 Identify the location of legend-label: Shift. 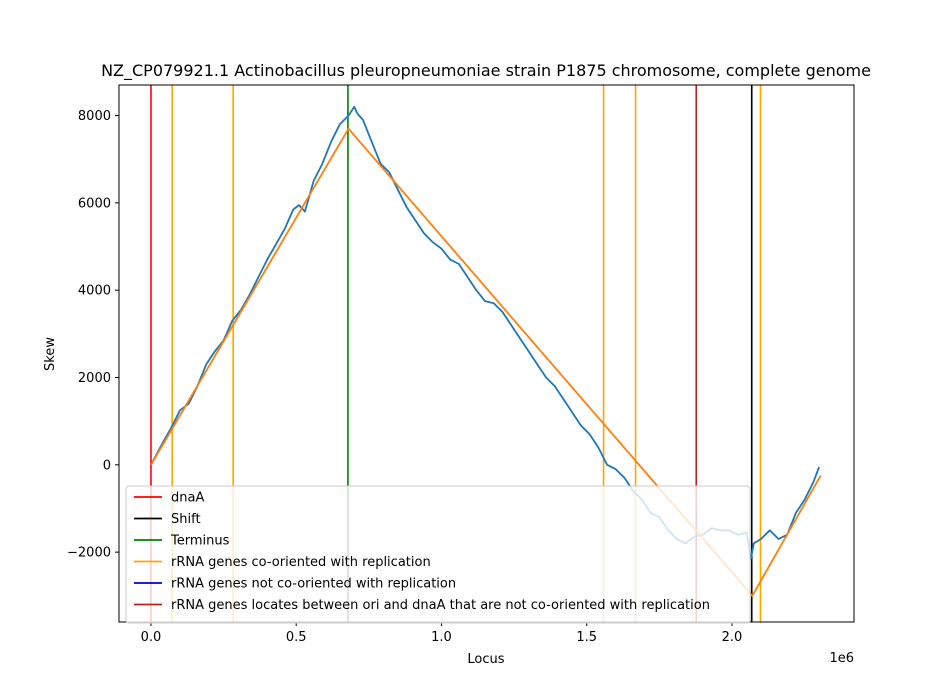
(186, 519).